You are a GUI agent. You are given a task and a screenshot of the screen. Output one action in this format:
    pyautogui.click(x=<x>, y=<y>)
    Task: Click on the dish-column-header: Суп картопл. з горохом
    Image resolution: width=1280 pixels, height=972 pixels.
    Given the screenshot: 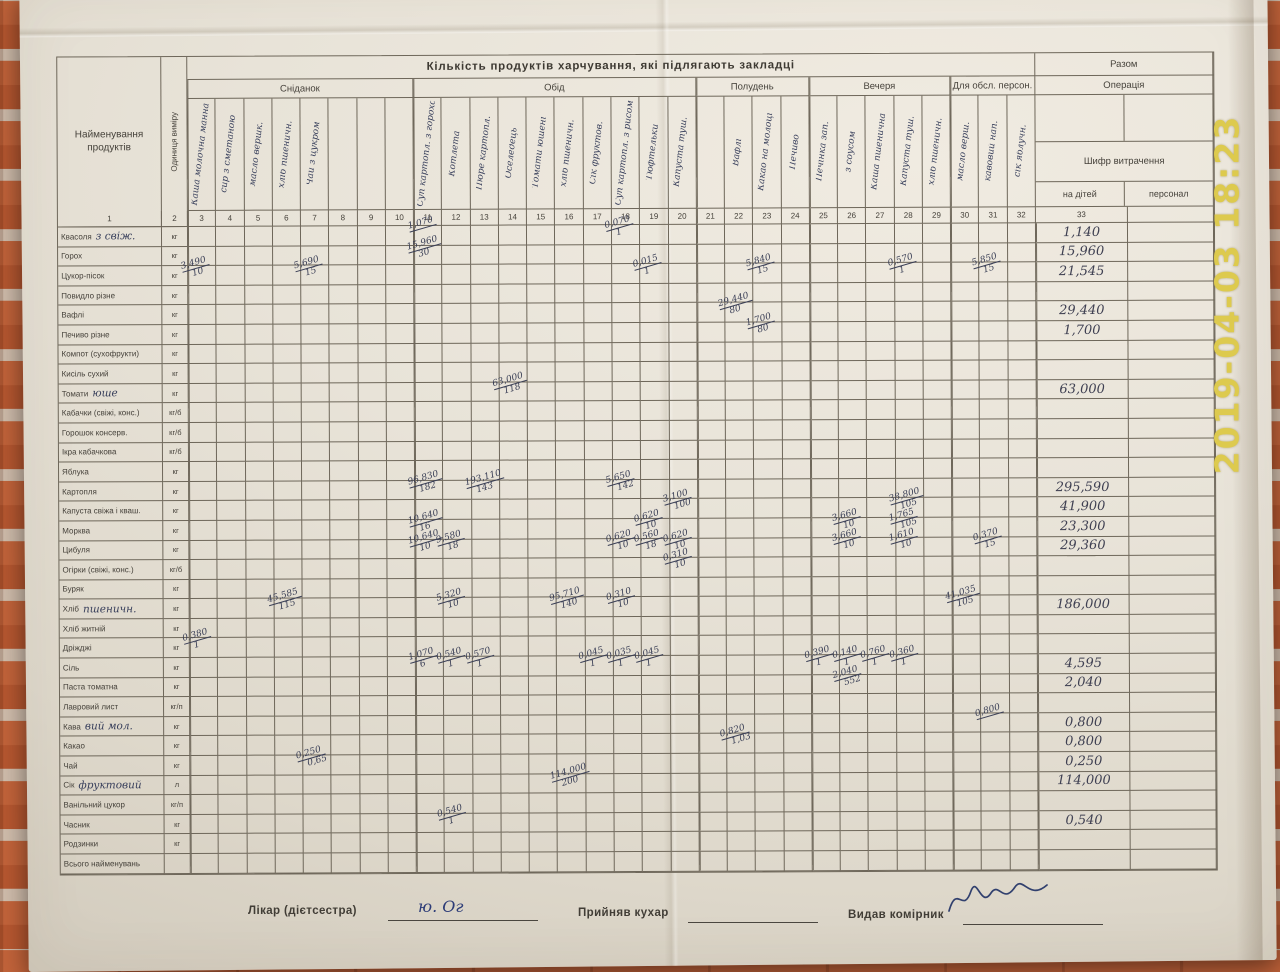 What is the action you would take?
    pyautogui.click(x=428, y=153)
    